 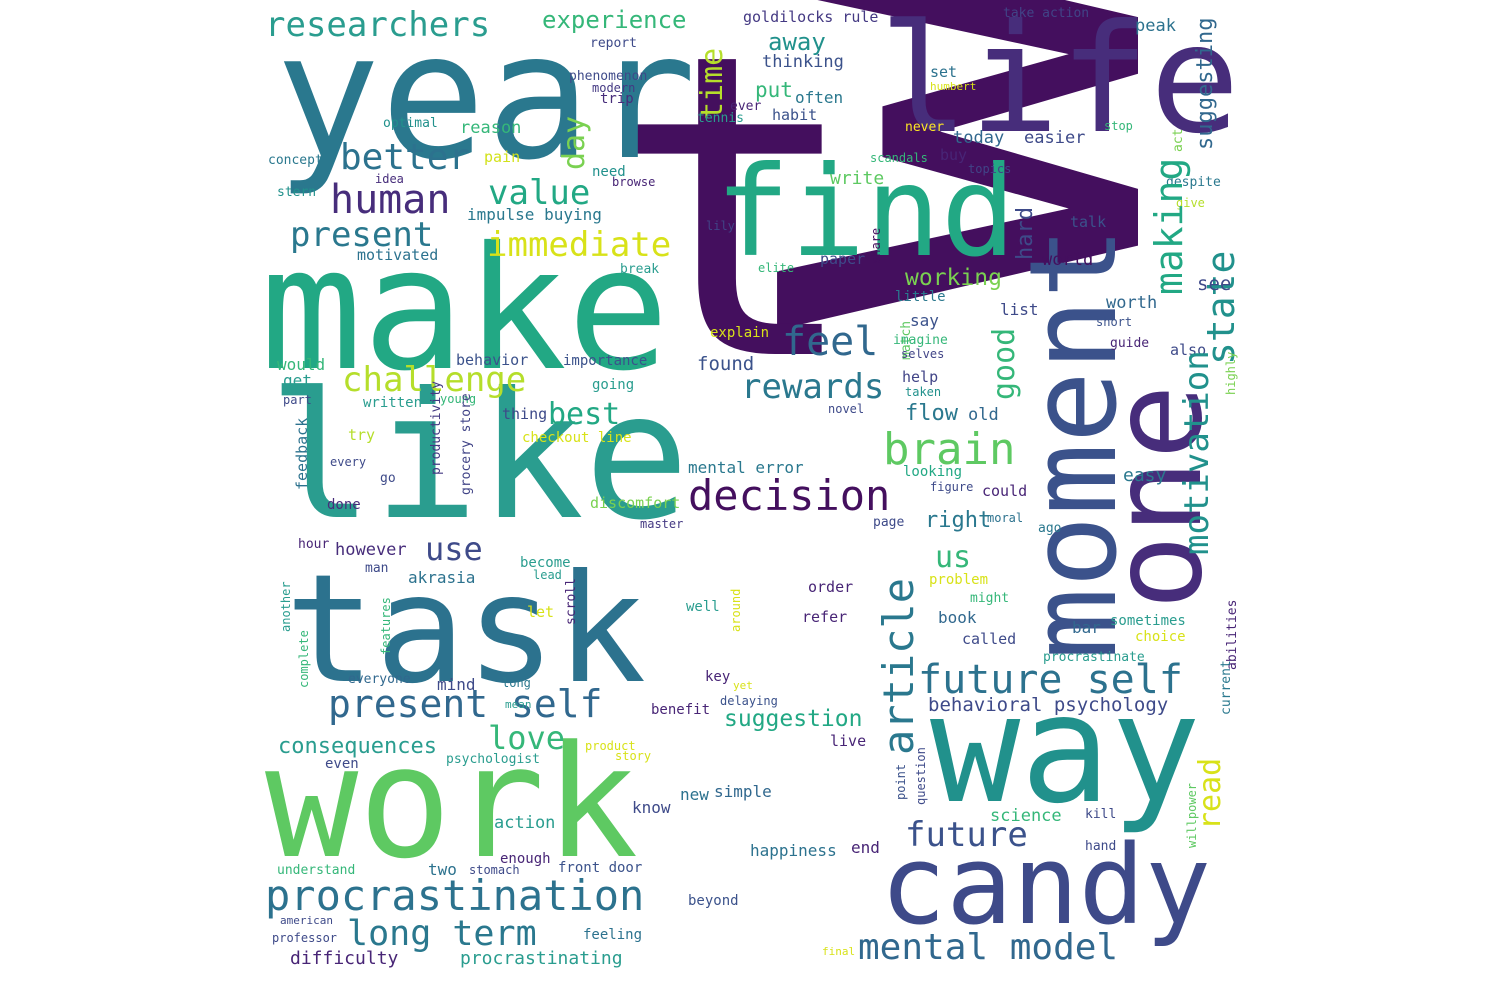 What do you see at coordinates (1178, 140) in the screenshot?
I see `word-act: act` at bounding box center [1178, 140].